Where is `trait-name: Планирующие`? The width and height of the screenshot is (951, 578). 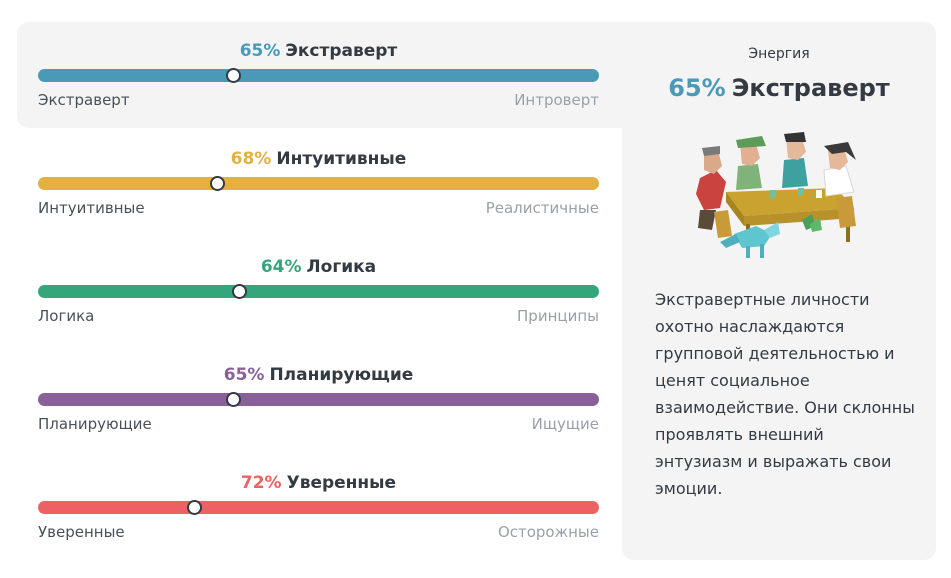
trait-name: Планирующие is located at coordinates (341, 375).